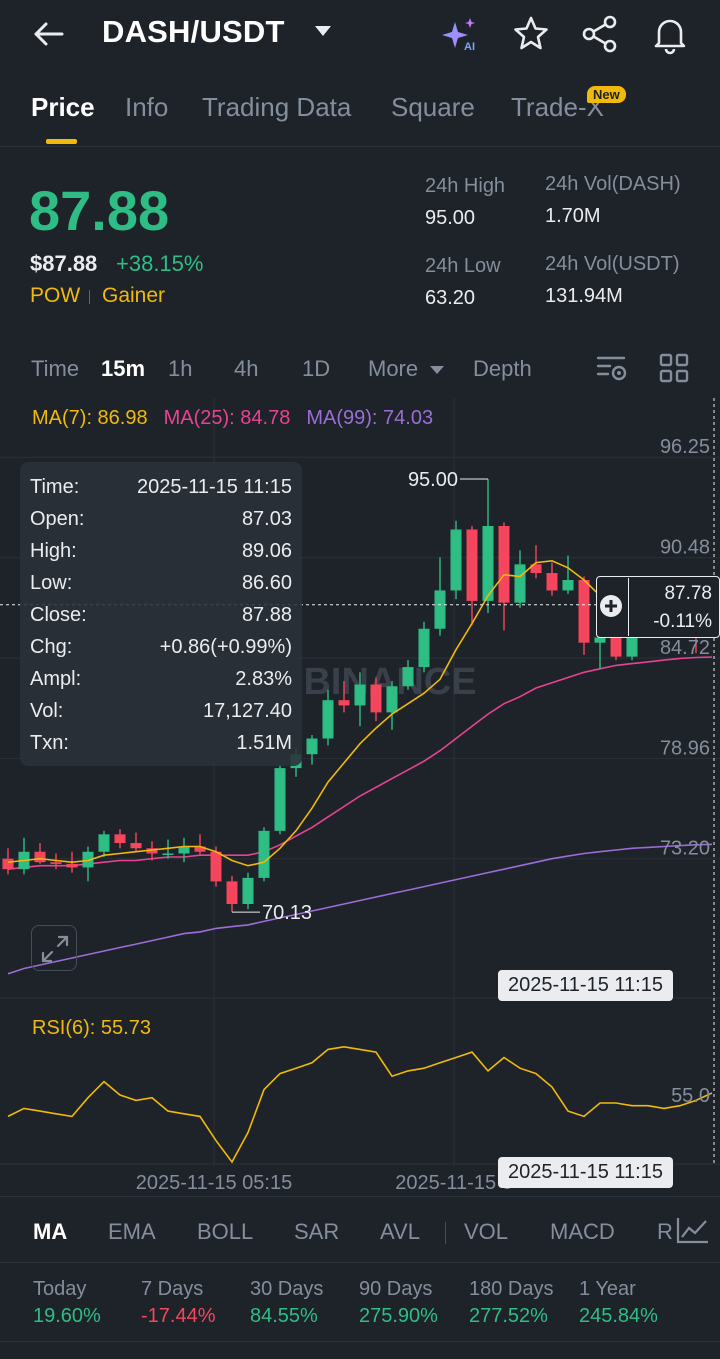 The image size is (720, 1359). I want to click on marker-divider, so click(628, 607).